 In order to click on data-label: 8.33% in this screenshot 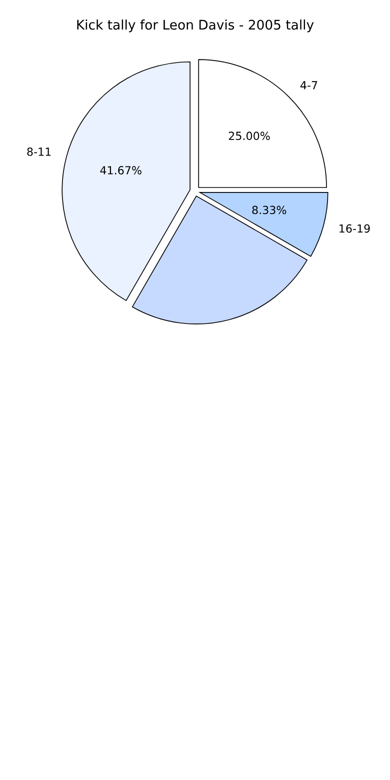, I will do `click(269, 210)`.